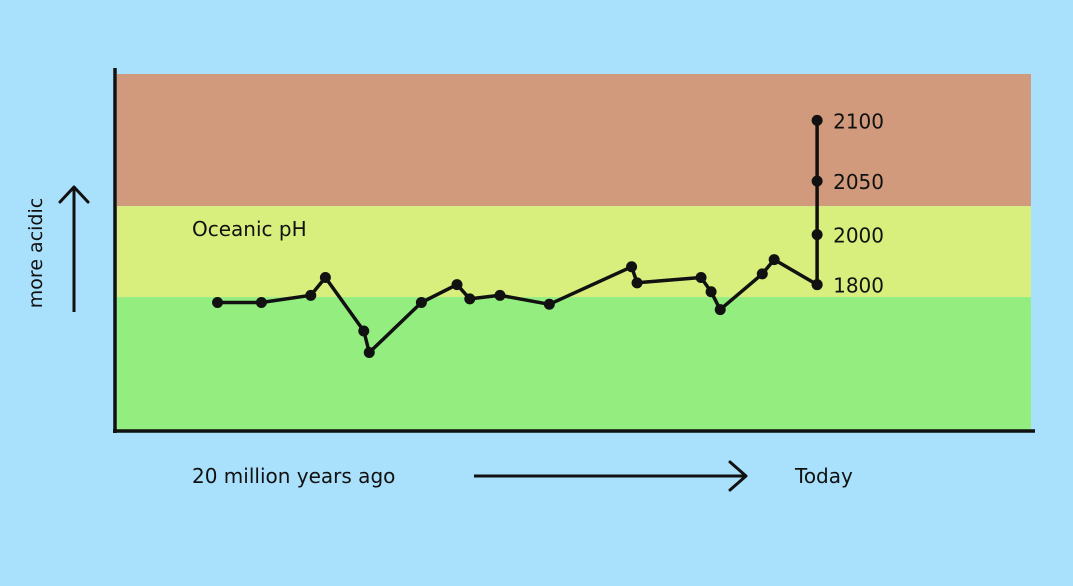 This screenshot has height=586, width=1073. Describe the element at coordinates (249, 229) in the screenshot. I see `chart-title: Oceanic pH` at that location.